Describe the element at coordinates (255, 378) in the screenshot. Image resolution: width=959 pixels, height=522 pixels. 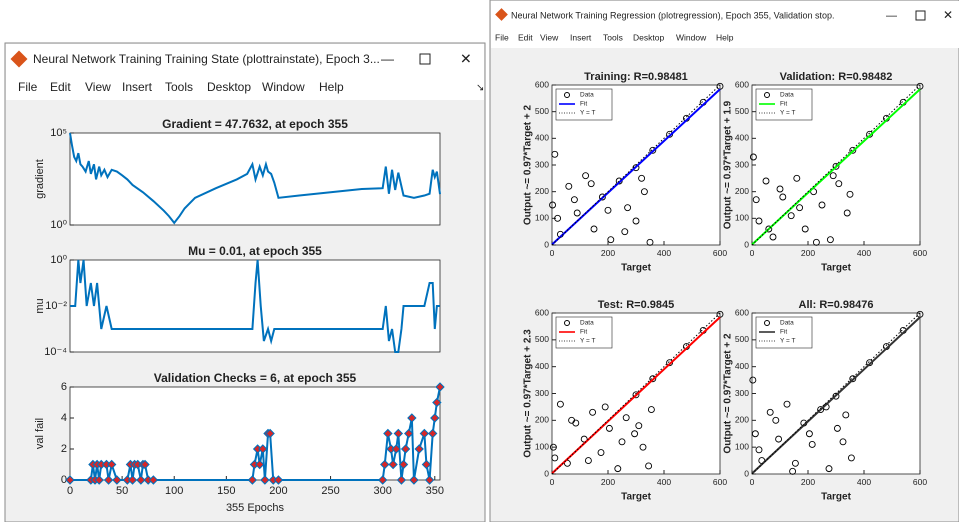
I see `chart-title: Validation Checks = 6, at epoch 355` at that location.